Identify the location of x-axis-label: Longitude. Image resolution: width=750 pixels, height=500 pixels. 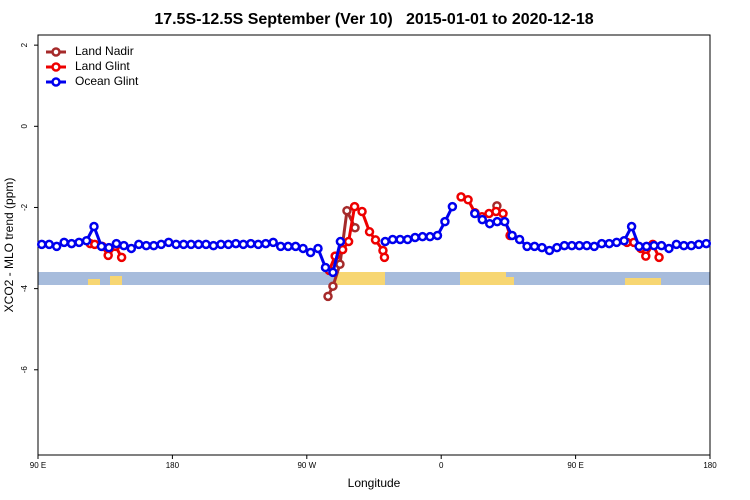
(374, 483).